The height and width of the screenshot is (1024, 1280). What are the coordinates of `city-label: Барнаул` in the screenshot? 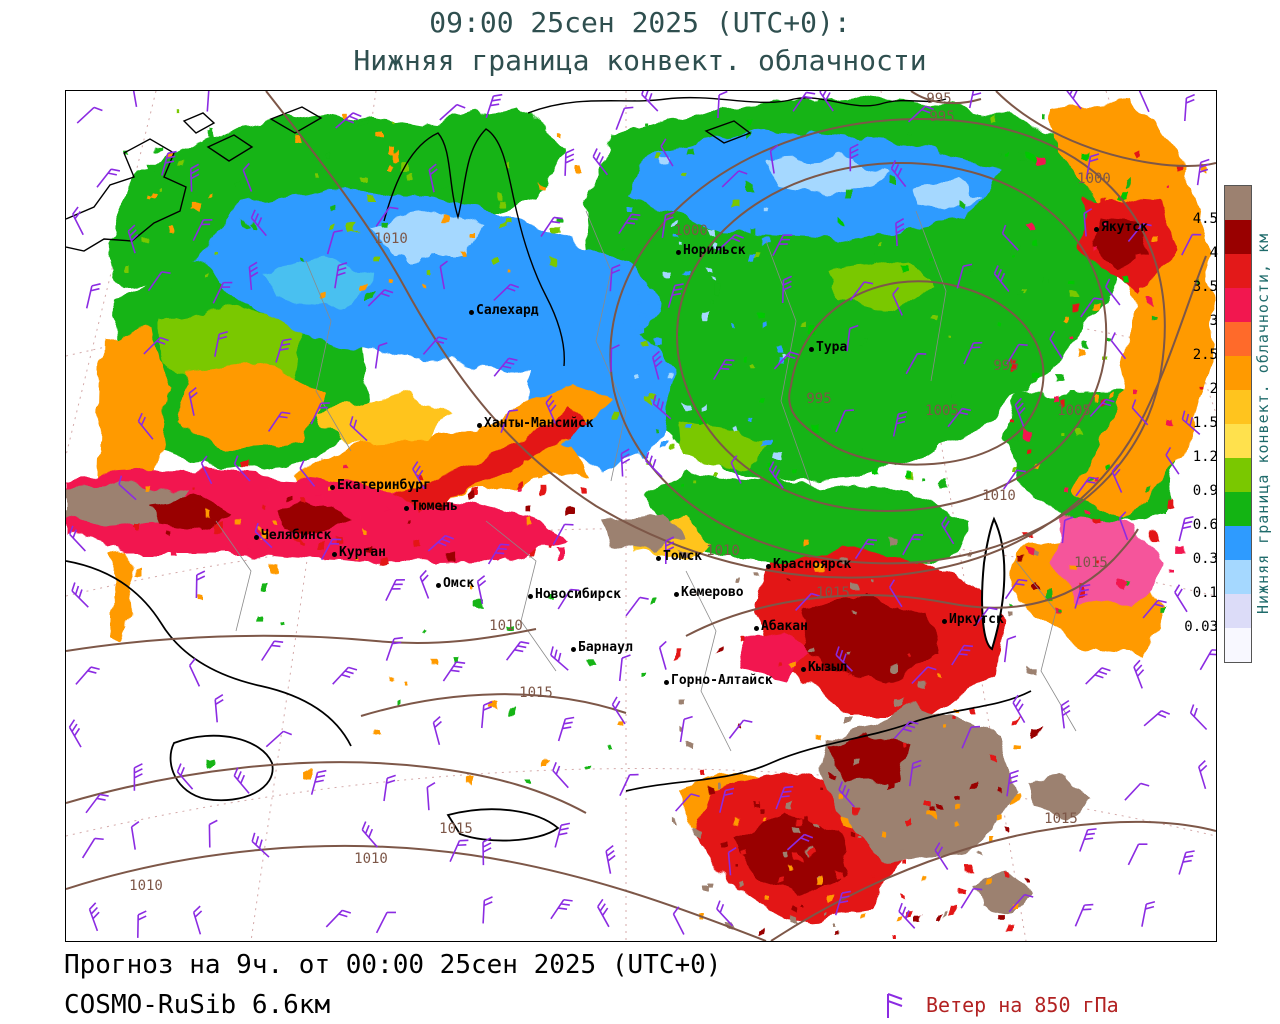 It's located at (605, 647).